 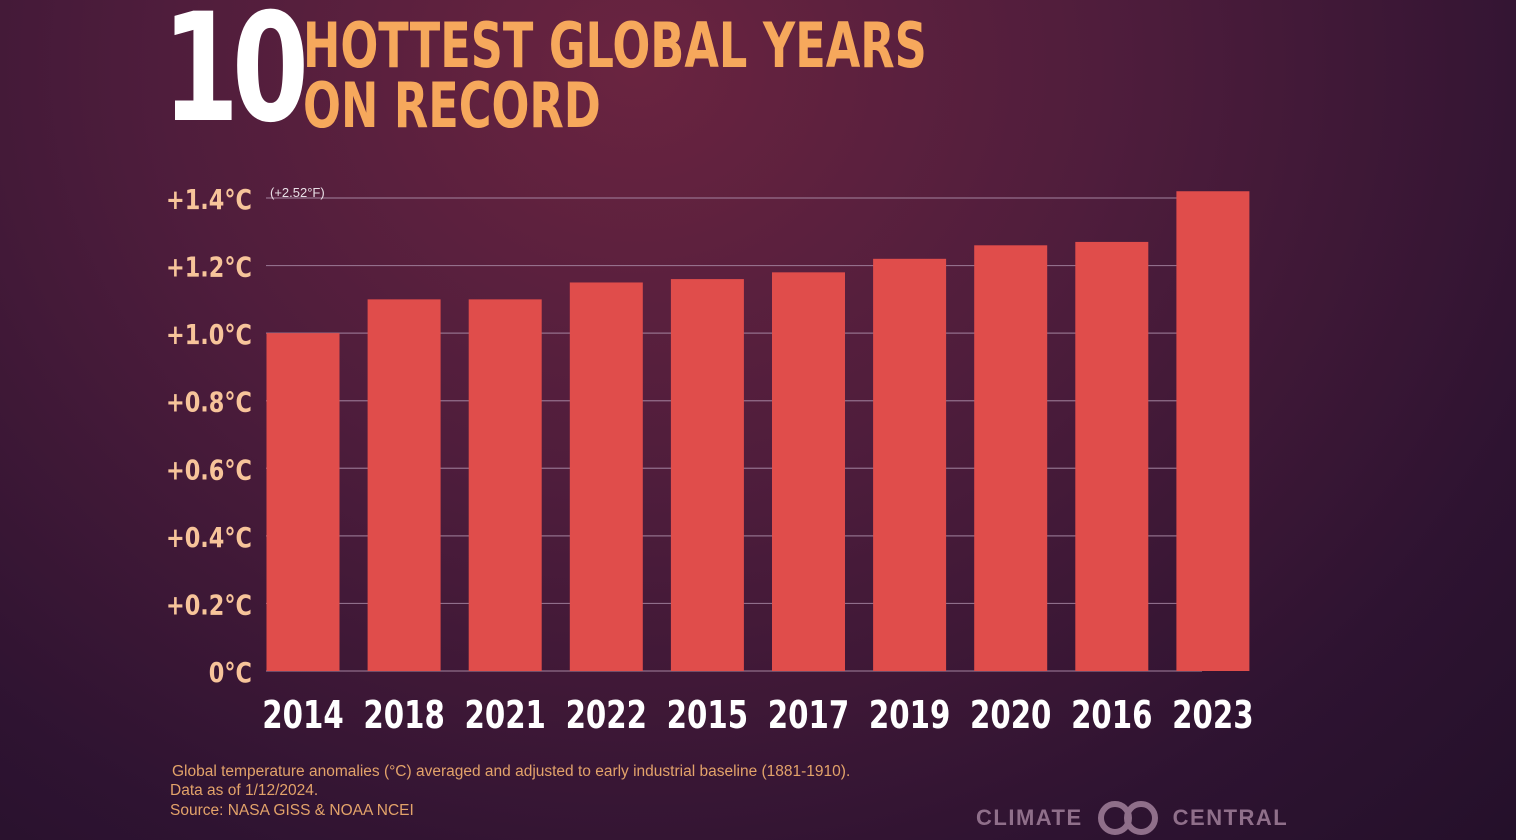 What do you see at coordinates (209, 334) in the screenshot?
I see `y-tick-label: +1.0°C` at bounding box center [209, 334].